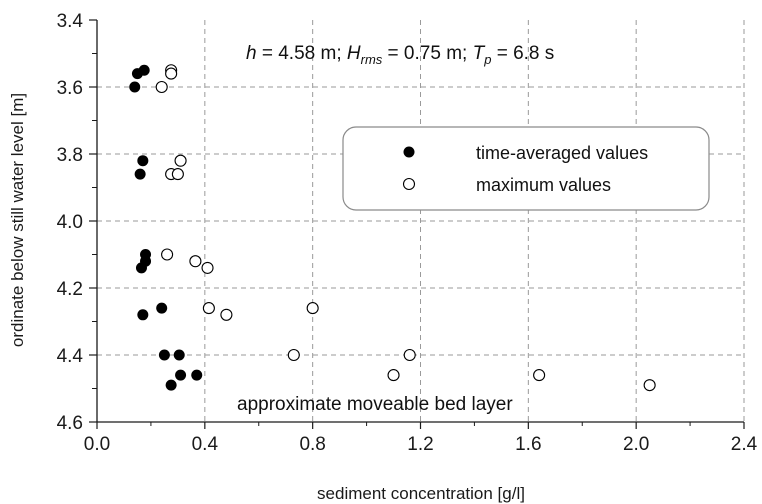 This screenshot has height=504, width=762. What do you see at coordinates (70, 423) in the screenshot?
I see `y-tick-label: 4.6` at bounding box center [70, 423].